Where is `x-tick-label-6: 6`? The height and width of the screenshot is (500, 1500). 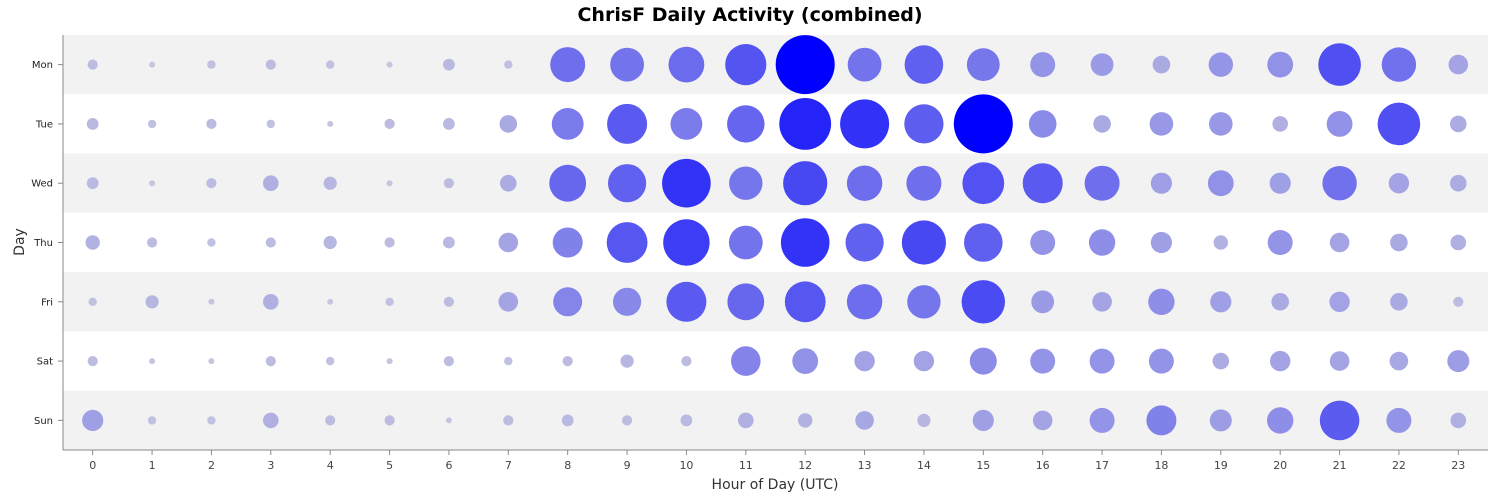 x-tick-label-6: 6 is located at coordinates (448, 465).